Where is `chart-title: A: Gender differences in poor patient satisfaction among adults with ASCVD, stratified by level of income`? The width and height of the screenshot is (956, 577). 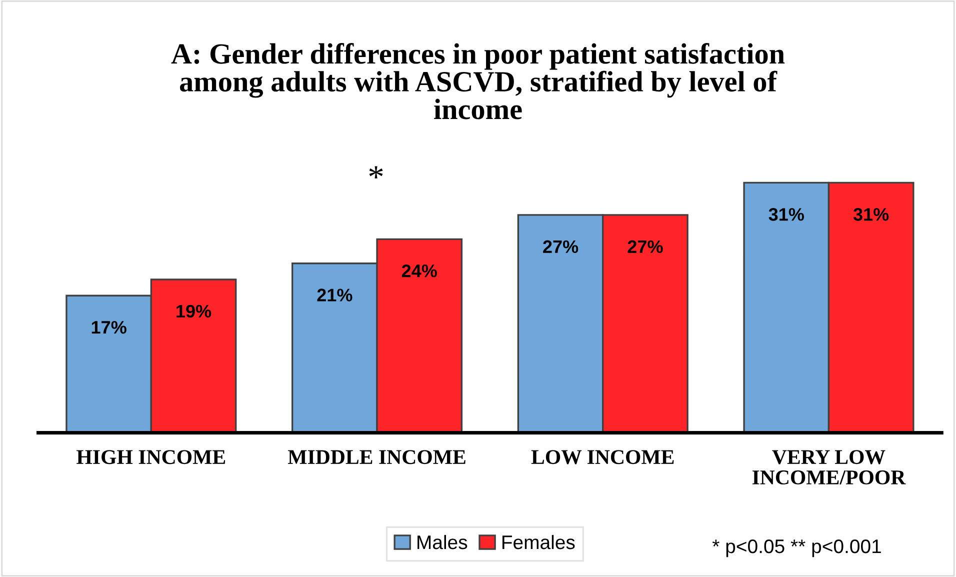 chart-title: A: Gender differences in poor patient satisfaction among adults with ASCVD, stratified by level of income is located at coordinates (478, 81).